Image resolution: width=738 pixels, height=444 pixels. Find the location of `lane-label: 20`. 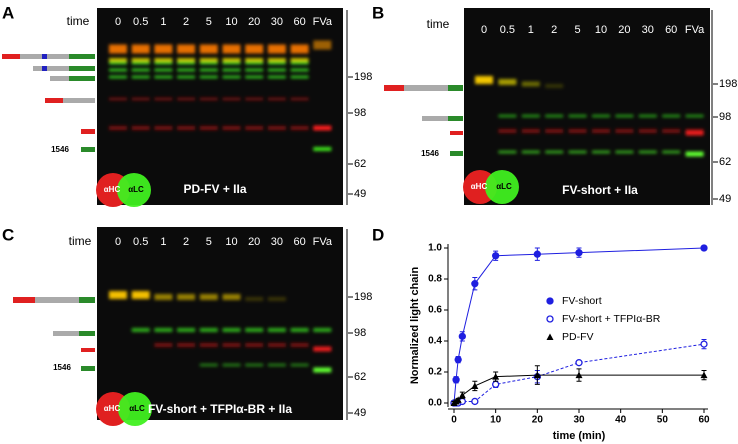

lane-label: 20 is located at coordinates (624, 30).